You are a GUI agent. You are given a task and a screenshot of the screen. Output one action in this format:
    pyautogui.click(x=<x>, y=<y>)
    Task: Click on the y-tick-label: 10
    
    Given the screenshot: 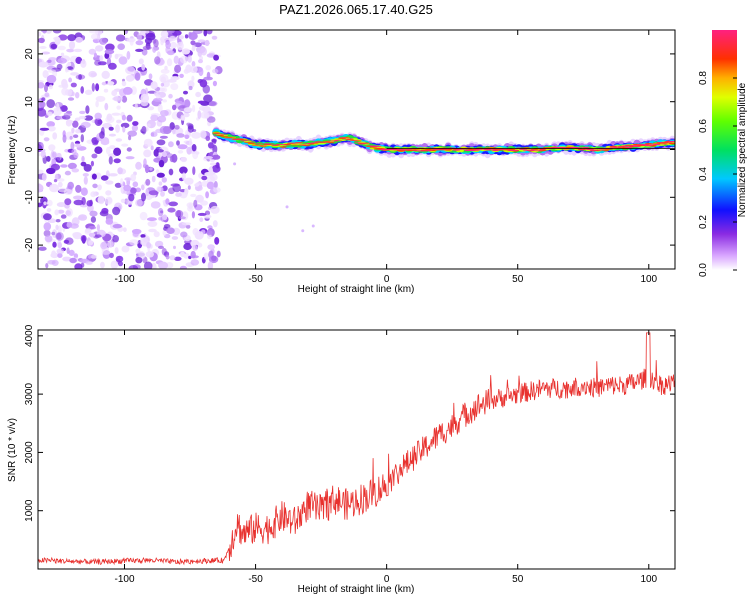 What is the action you would take?
    pyautogui.click(x=29, y=102)
    